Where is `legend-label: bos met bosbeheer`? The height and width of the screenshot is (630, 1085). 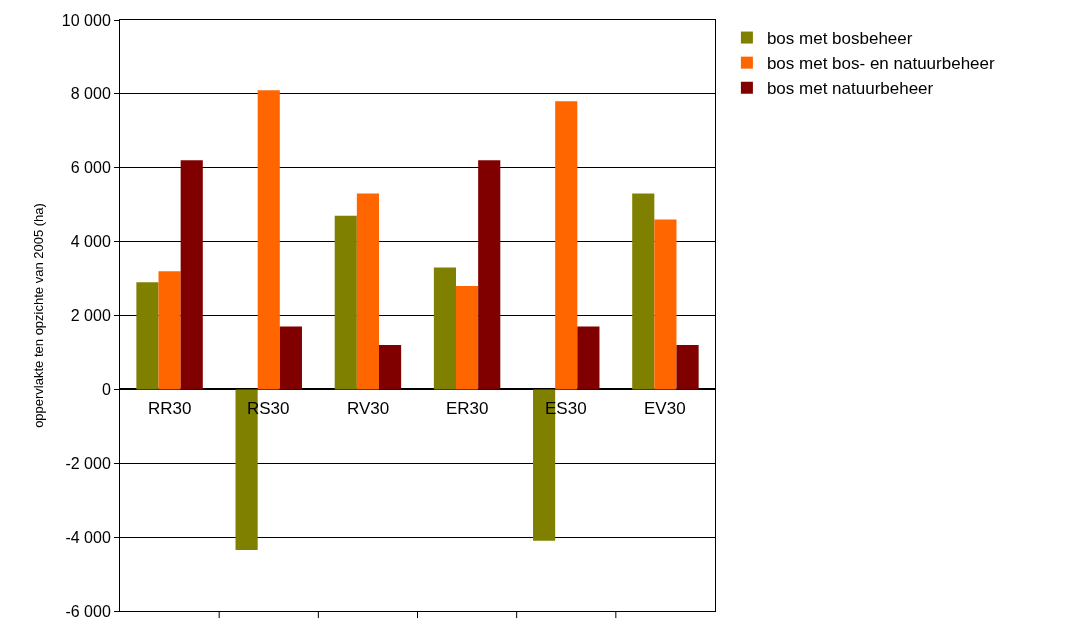 legend-label: bos met bosbeheer is located at coordinates (839, 39).